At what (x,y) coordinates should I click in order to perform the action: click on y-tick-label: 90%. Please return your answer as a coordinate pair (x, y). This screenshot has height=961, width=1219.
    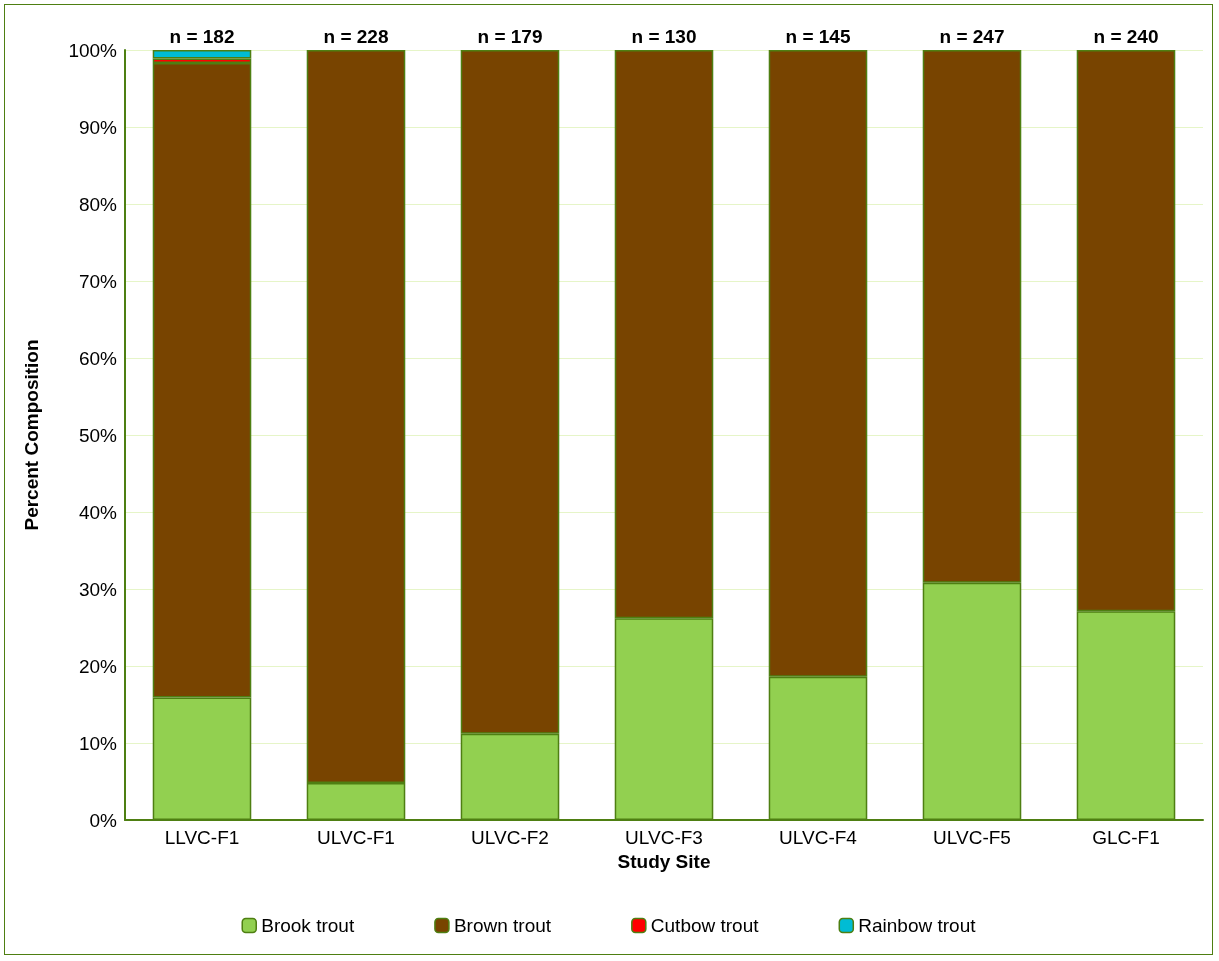
    Looking at the image, I should click on (98, 127).